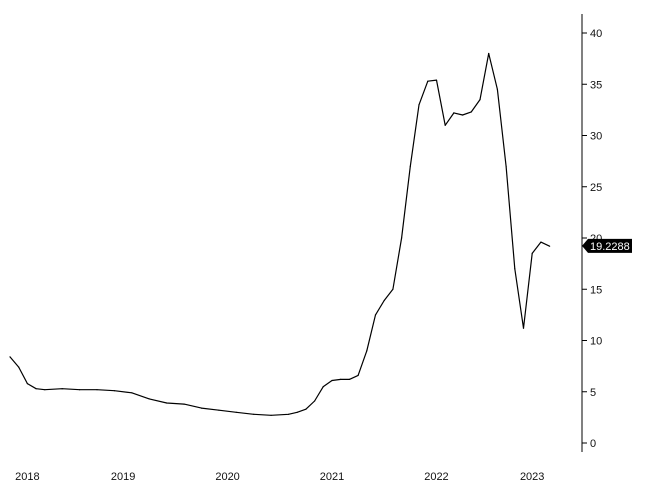 The width and height of the screenshot is (648, 497). I want to click on y-tick-label: 30, so click(596, 137).